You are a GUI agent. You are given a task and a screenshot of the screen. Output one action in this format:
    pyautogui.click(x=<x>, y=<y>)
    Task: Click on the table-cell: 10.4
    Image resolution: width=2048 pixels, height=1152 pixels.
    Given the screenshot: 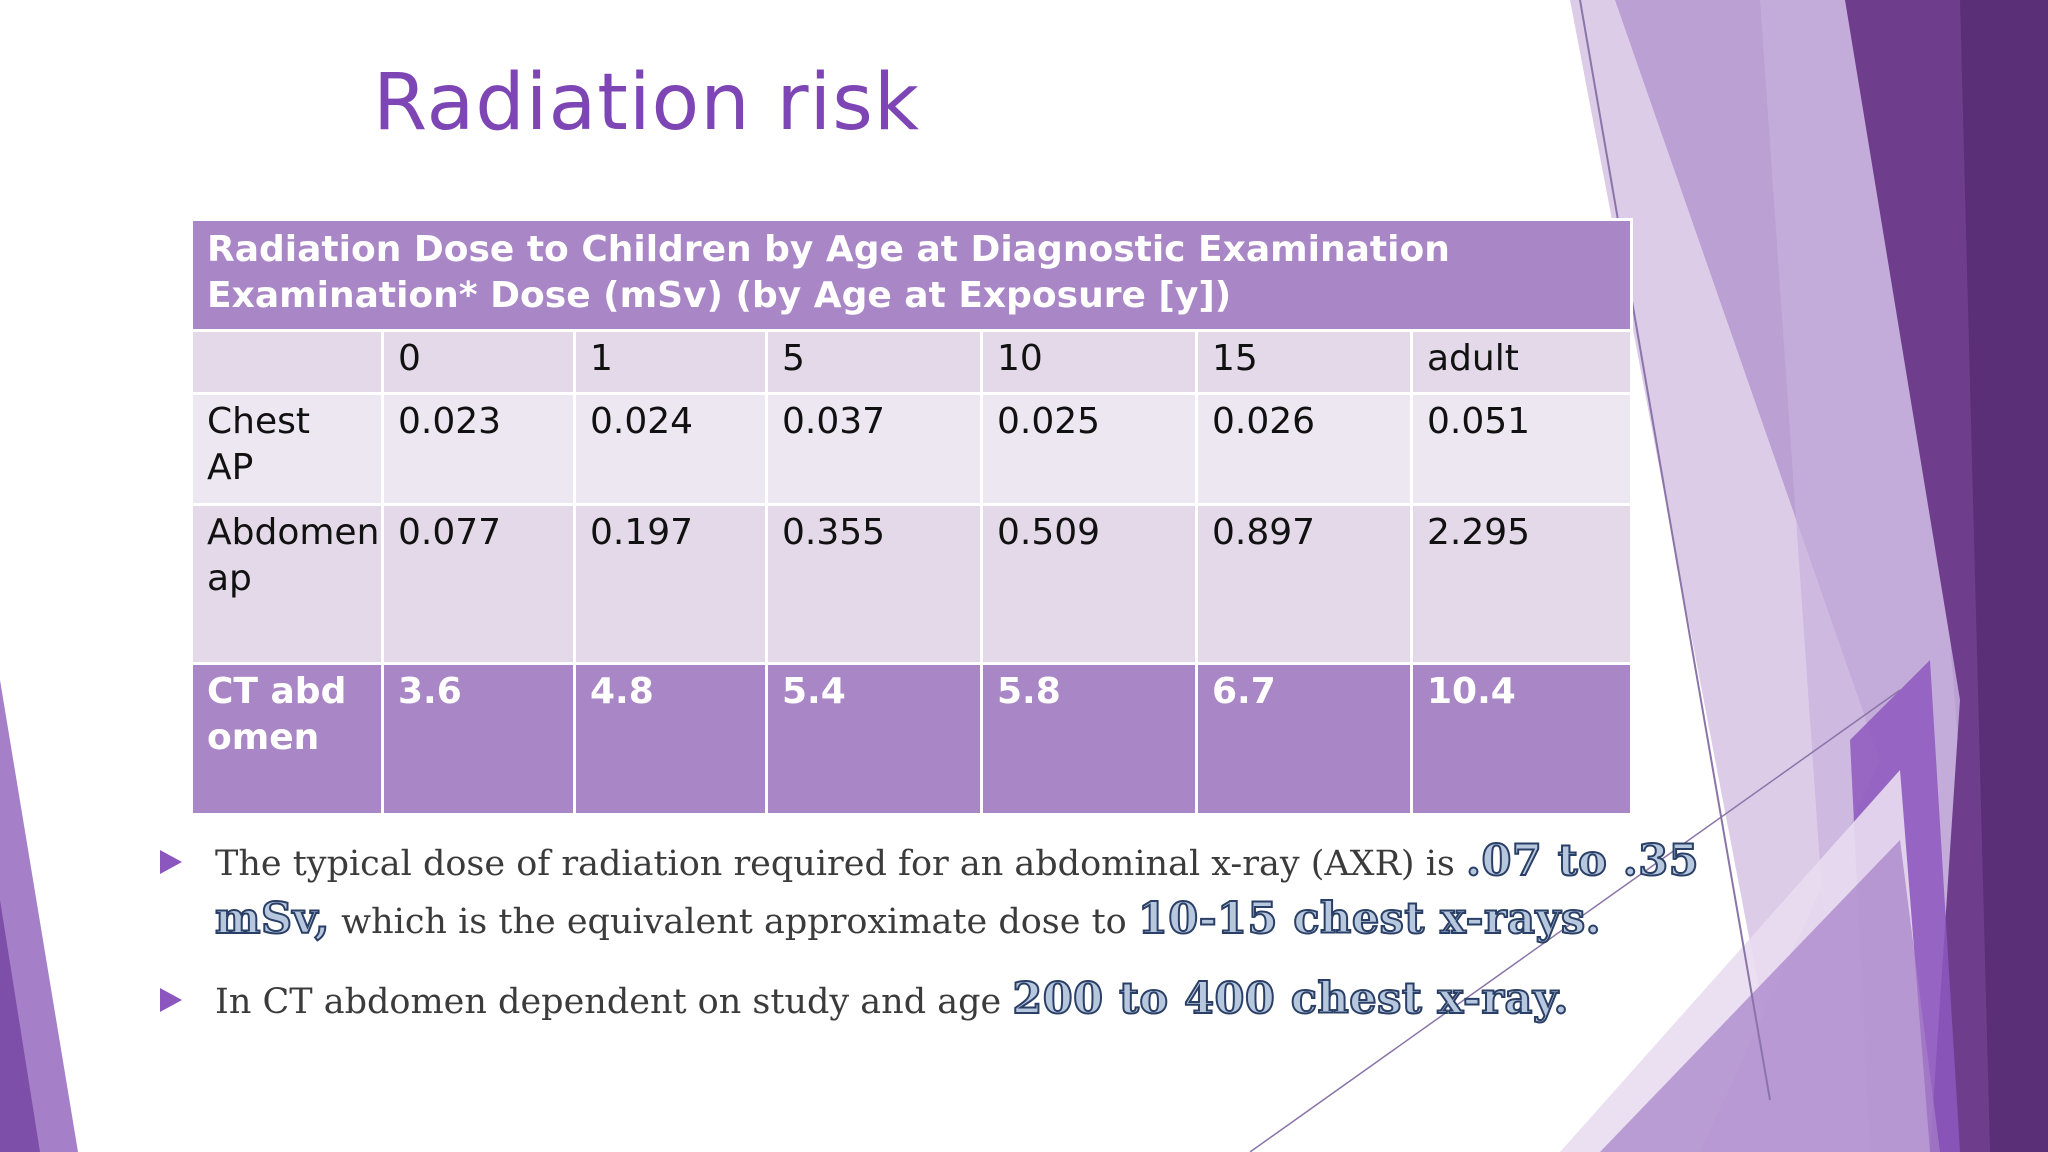 What is the action you would take?
    pyautogui.click(x=1521, y=739)
    